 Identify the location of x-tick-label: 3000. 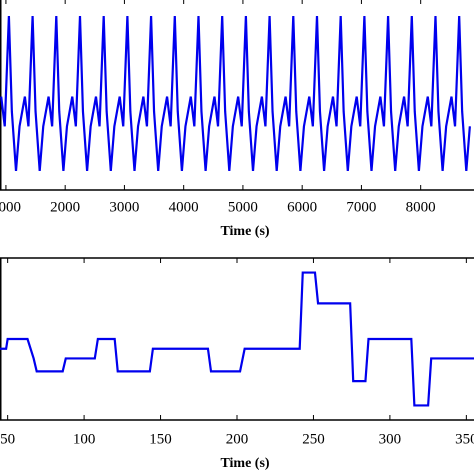
(124, 207).